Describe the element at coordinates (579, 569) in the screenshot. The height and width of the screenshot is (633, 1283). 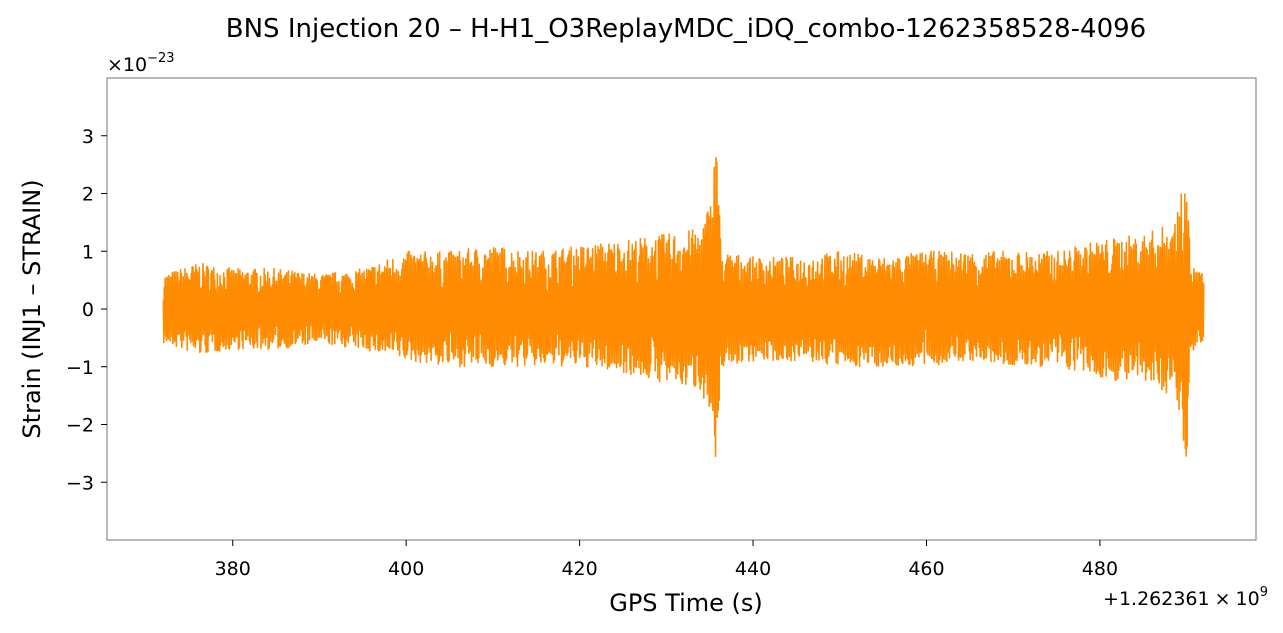
I see `x-tick-label: 420` at that location.